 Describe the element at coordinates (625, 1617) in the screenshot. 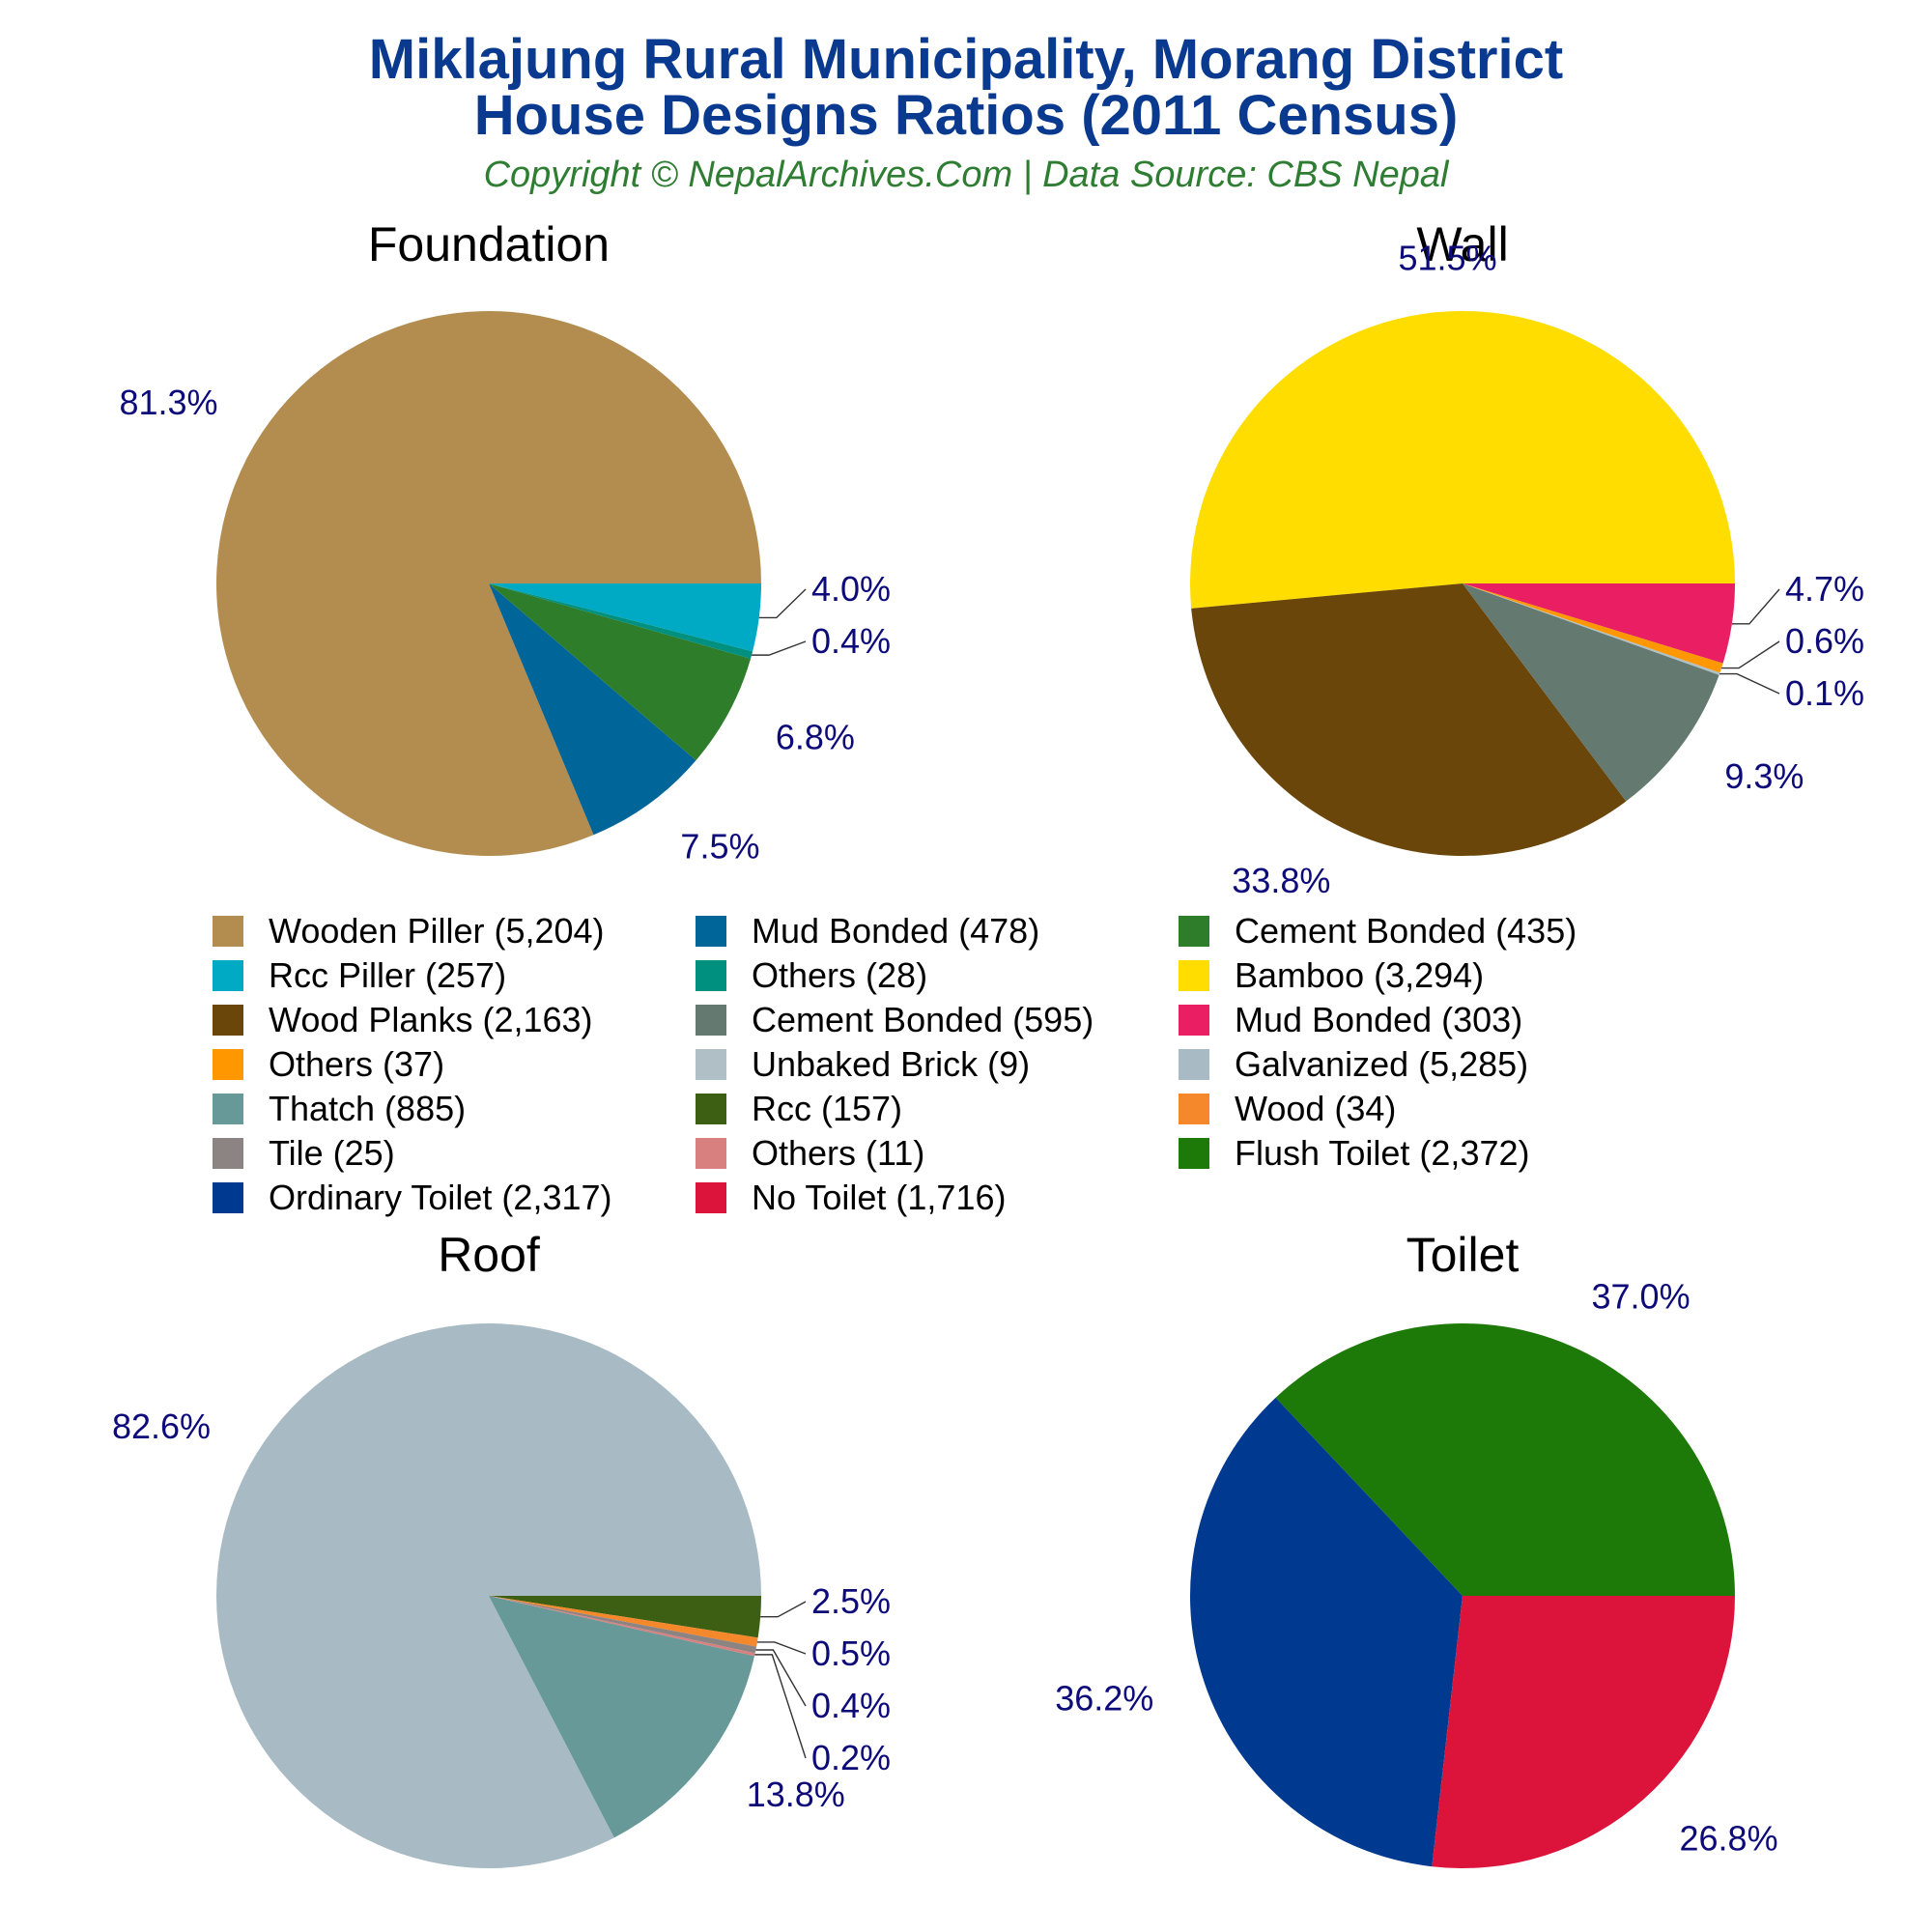

I see `pie-slice-rcc` at that location.